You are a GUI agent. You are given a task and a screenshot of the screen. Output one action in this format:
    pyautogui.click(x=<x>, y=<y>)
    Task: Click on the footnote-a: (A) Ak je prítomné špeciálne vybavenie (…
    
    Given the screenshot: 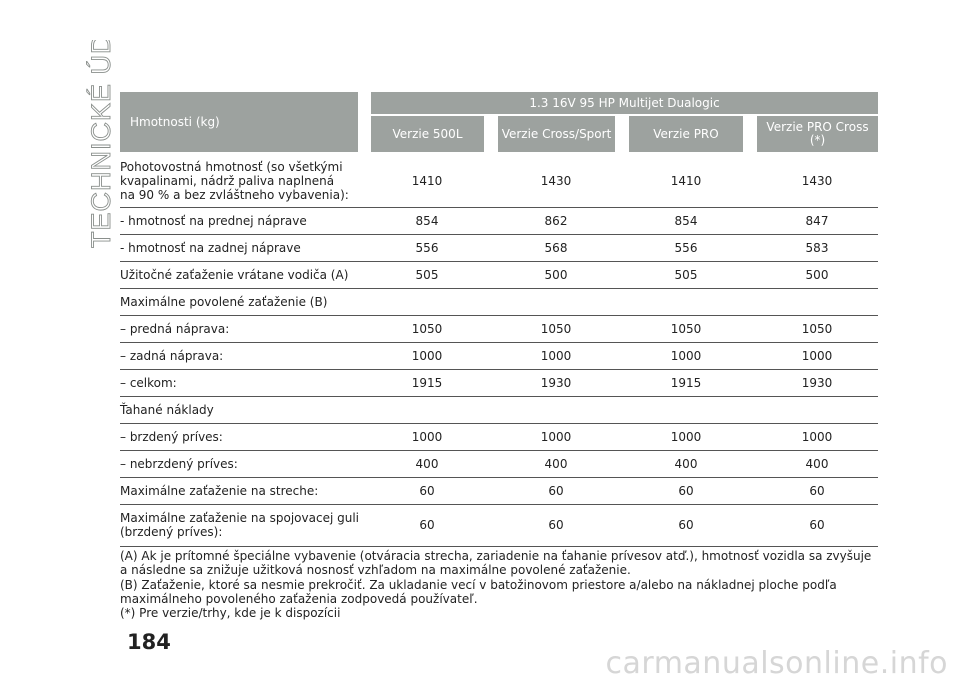 What is the action you would take?
    pyautogui.click(x=496, y=563)
    